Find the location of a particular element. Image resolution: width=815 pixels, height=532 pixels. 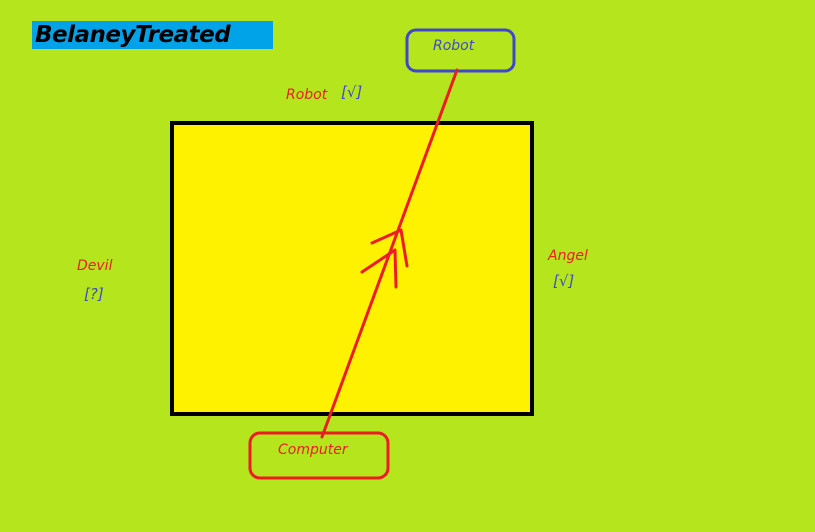

robot-node-label: Robot is located at coordinates (453, 46).